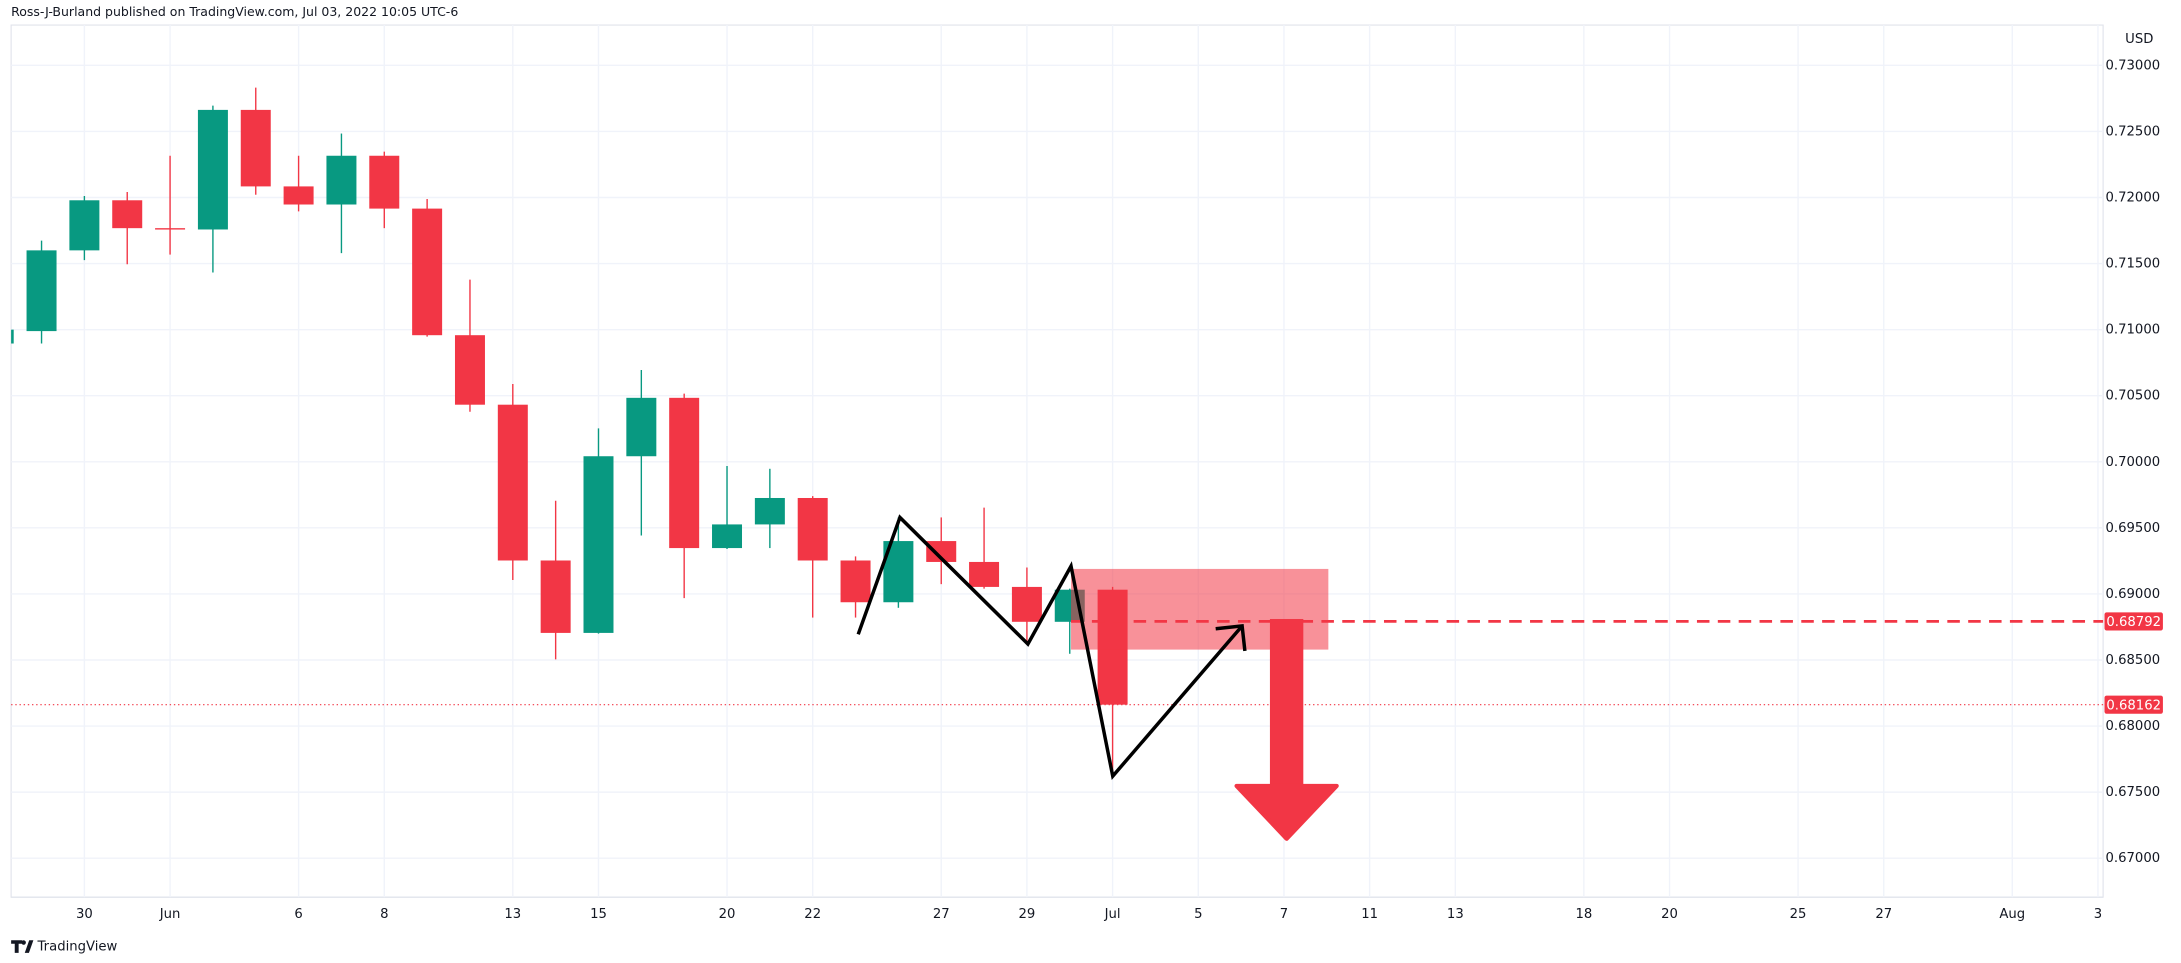  Describe the element at coordinates (598, 914) in the screenshot. I see `x-tick-label: 15` at that location.